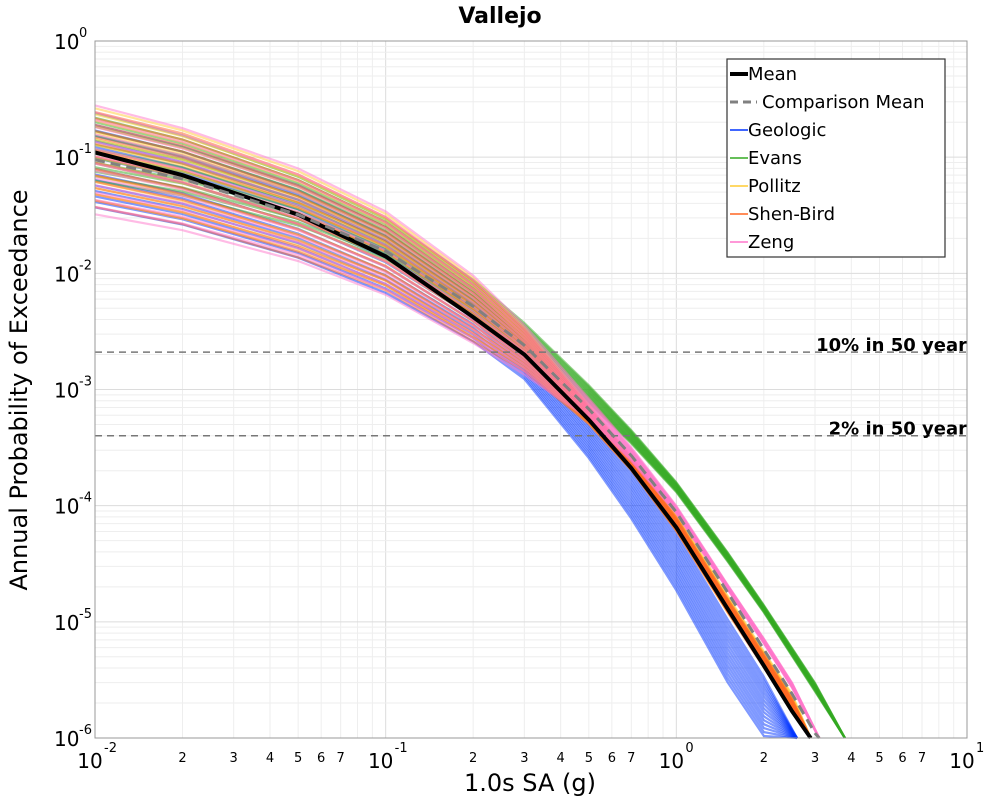 This screenshot has width=1000, height=800. I want to click on y-tick-exponent: -3, so click(85, 382).